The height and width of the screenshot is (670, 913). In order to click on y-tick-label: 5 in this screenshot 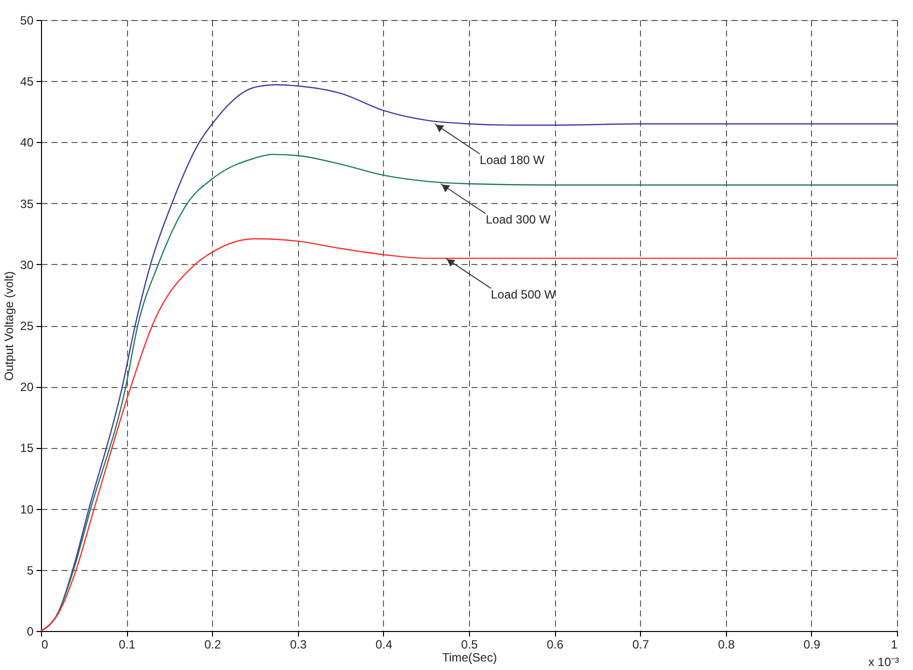, I will do `click(30, 570)`.